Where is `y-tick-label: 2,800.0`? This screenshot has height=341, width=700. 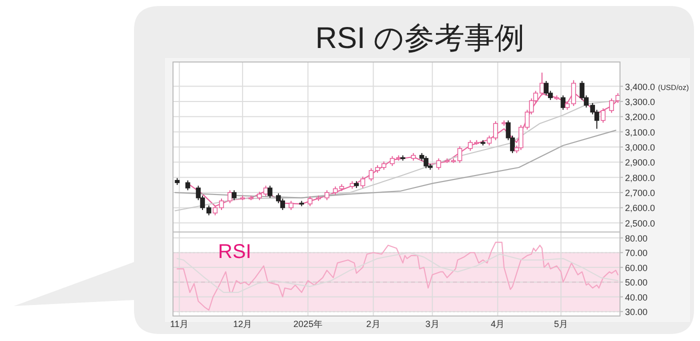 y-tick-label: 2,800.0 is located at coordinates (640, 177).